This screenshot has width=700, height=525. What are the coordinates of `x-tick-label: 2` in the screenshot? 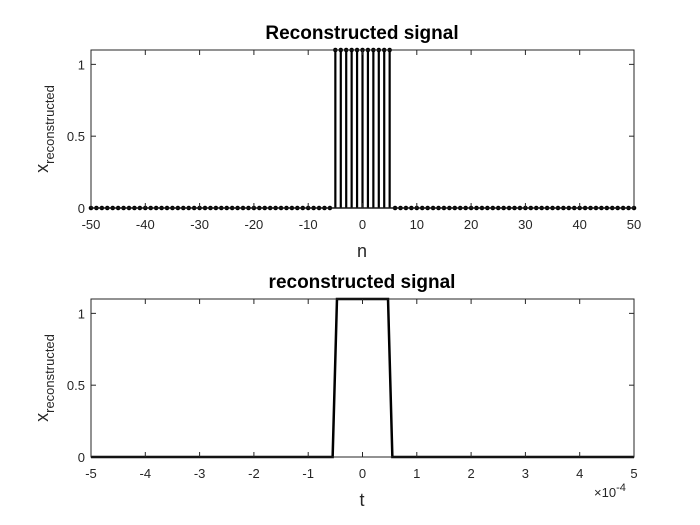 It's located at (470, 473).